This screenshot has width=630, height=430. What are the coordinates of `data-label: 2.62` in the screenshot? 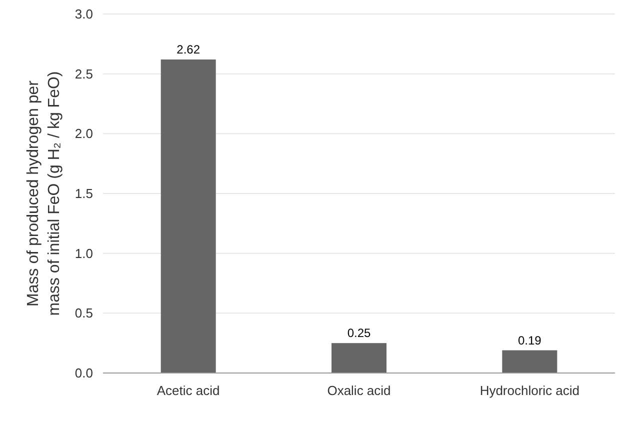 It's located at (188, 49).